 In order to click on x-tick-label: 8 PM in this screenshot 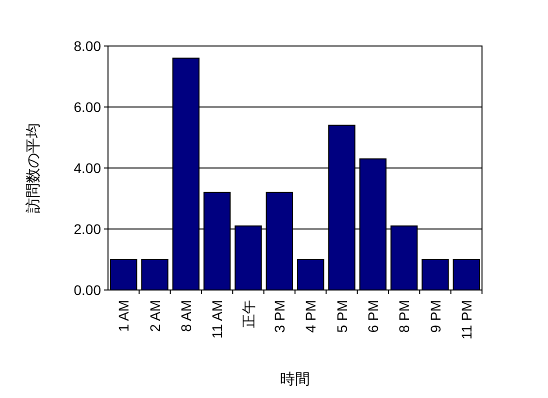, I will do `click(404, 316)`.